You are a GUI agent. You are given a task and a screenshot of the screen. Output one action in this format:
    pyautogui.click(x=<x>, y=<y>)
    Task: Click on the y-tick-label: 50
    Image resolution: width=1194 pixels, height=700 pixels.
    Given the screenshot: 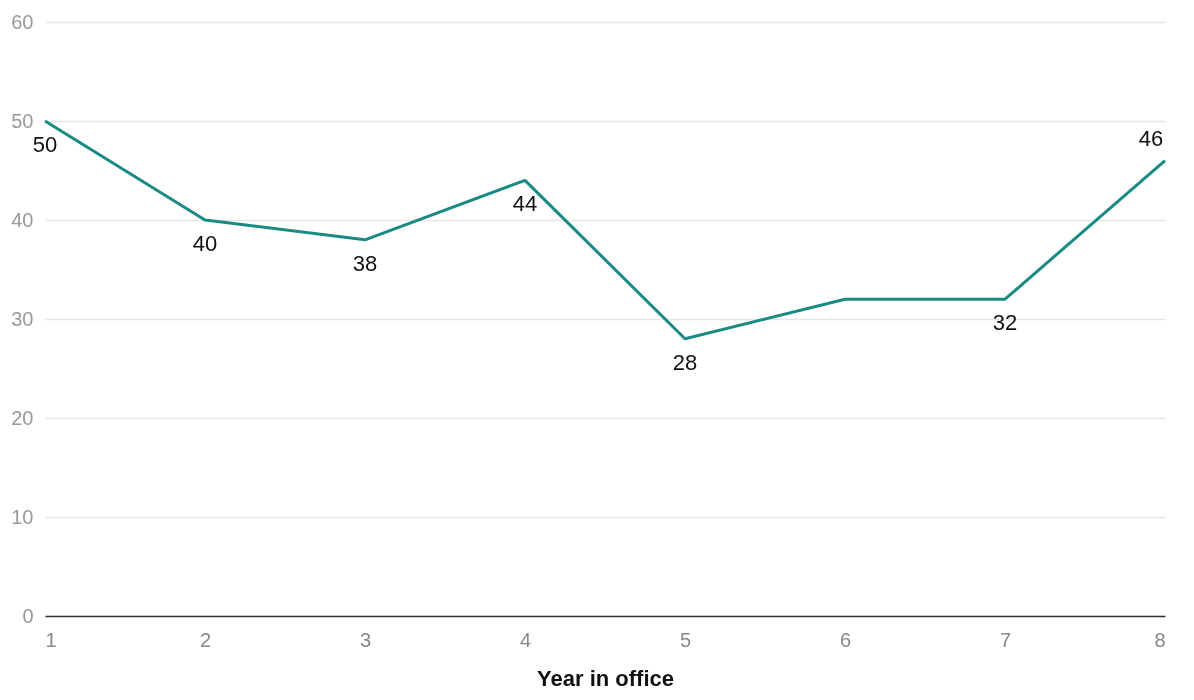 What is the action you would take?
    pyautogui.click(x=22, y=120)
    